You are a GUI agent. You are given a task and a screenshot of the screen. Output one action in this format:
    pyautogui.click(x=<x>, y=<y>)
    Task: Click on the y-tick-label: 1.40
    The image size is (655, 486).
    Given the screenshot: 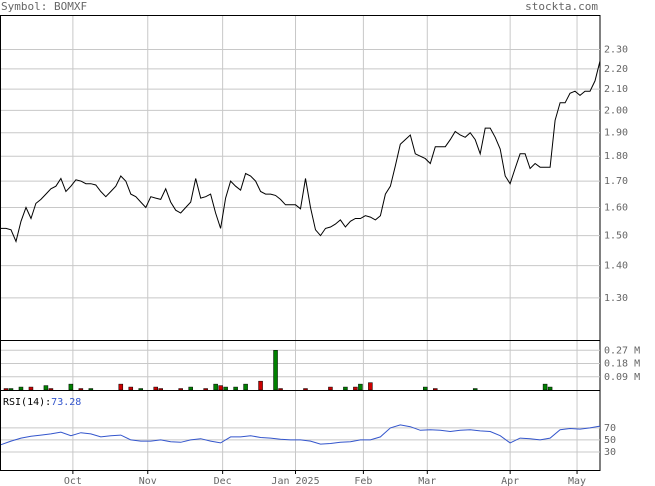 What is the action you would take?
    pyautogui.click(x=616, y=266)
    